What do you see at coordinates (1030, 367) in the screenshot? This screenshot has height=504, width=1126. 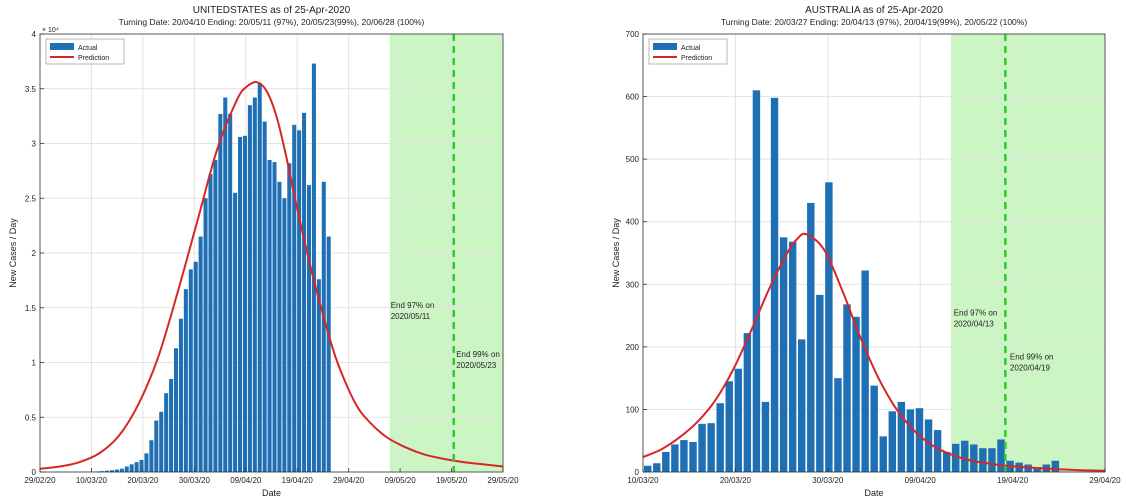 I see `annotation-line2: 2020/04/19` at bounding box center [1030, 367].